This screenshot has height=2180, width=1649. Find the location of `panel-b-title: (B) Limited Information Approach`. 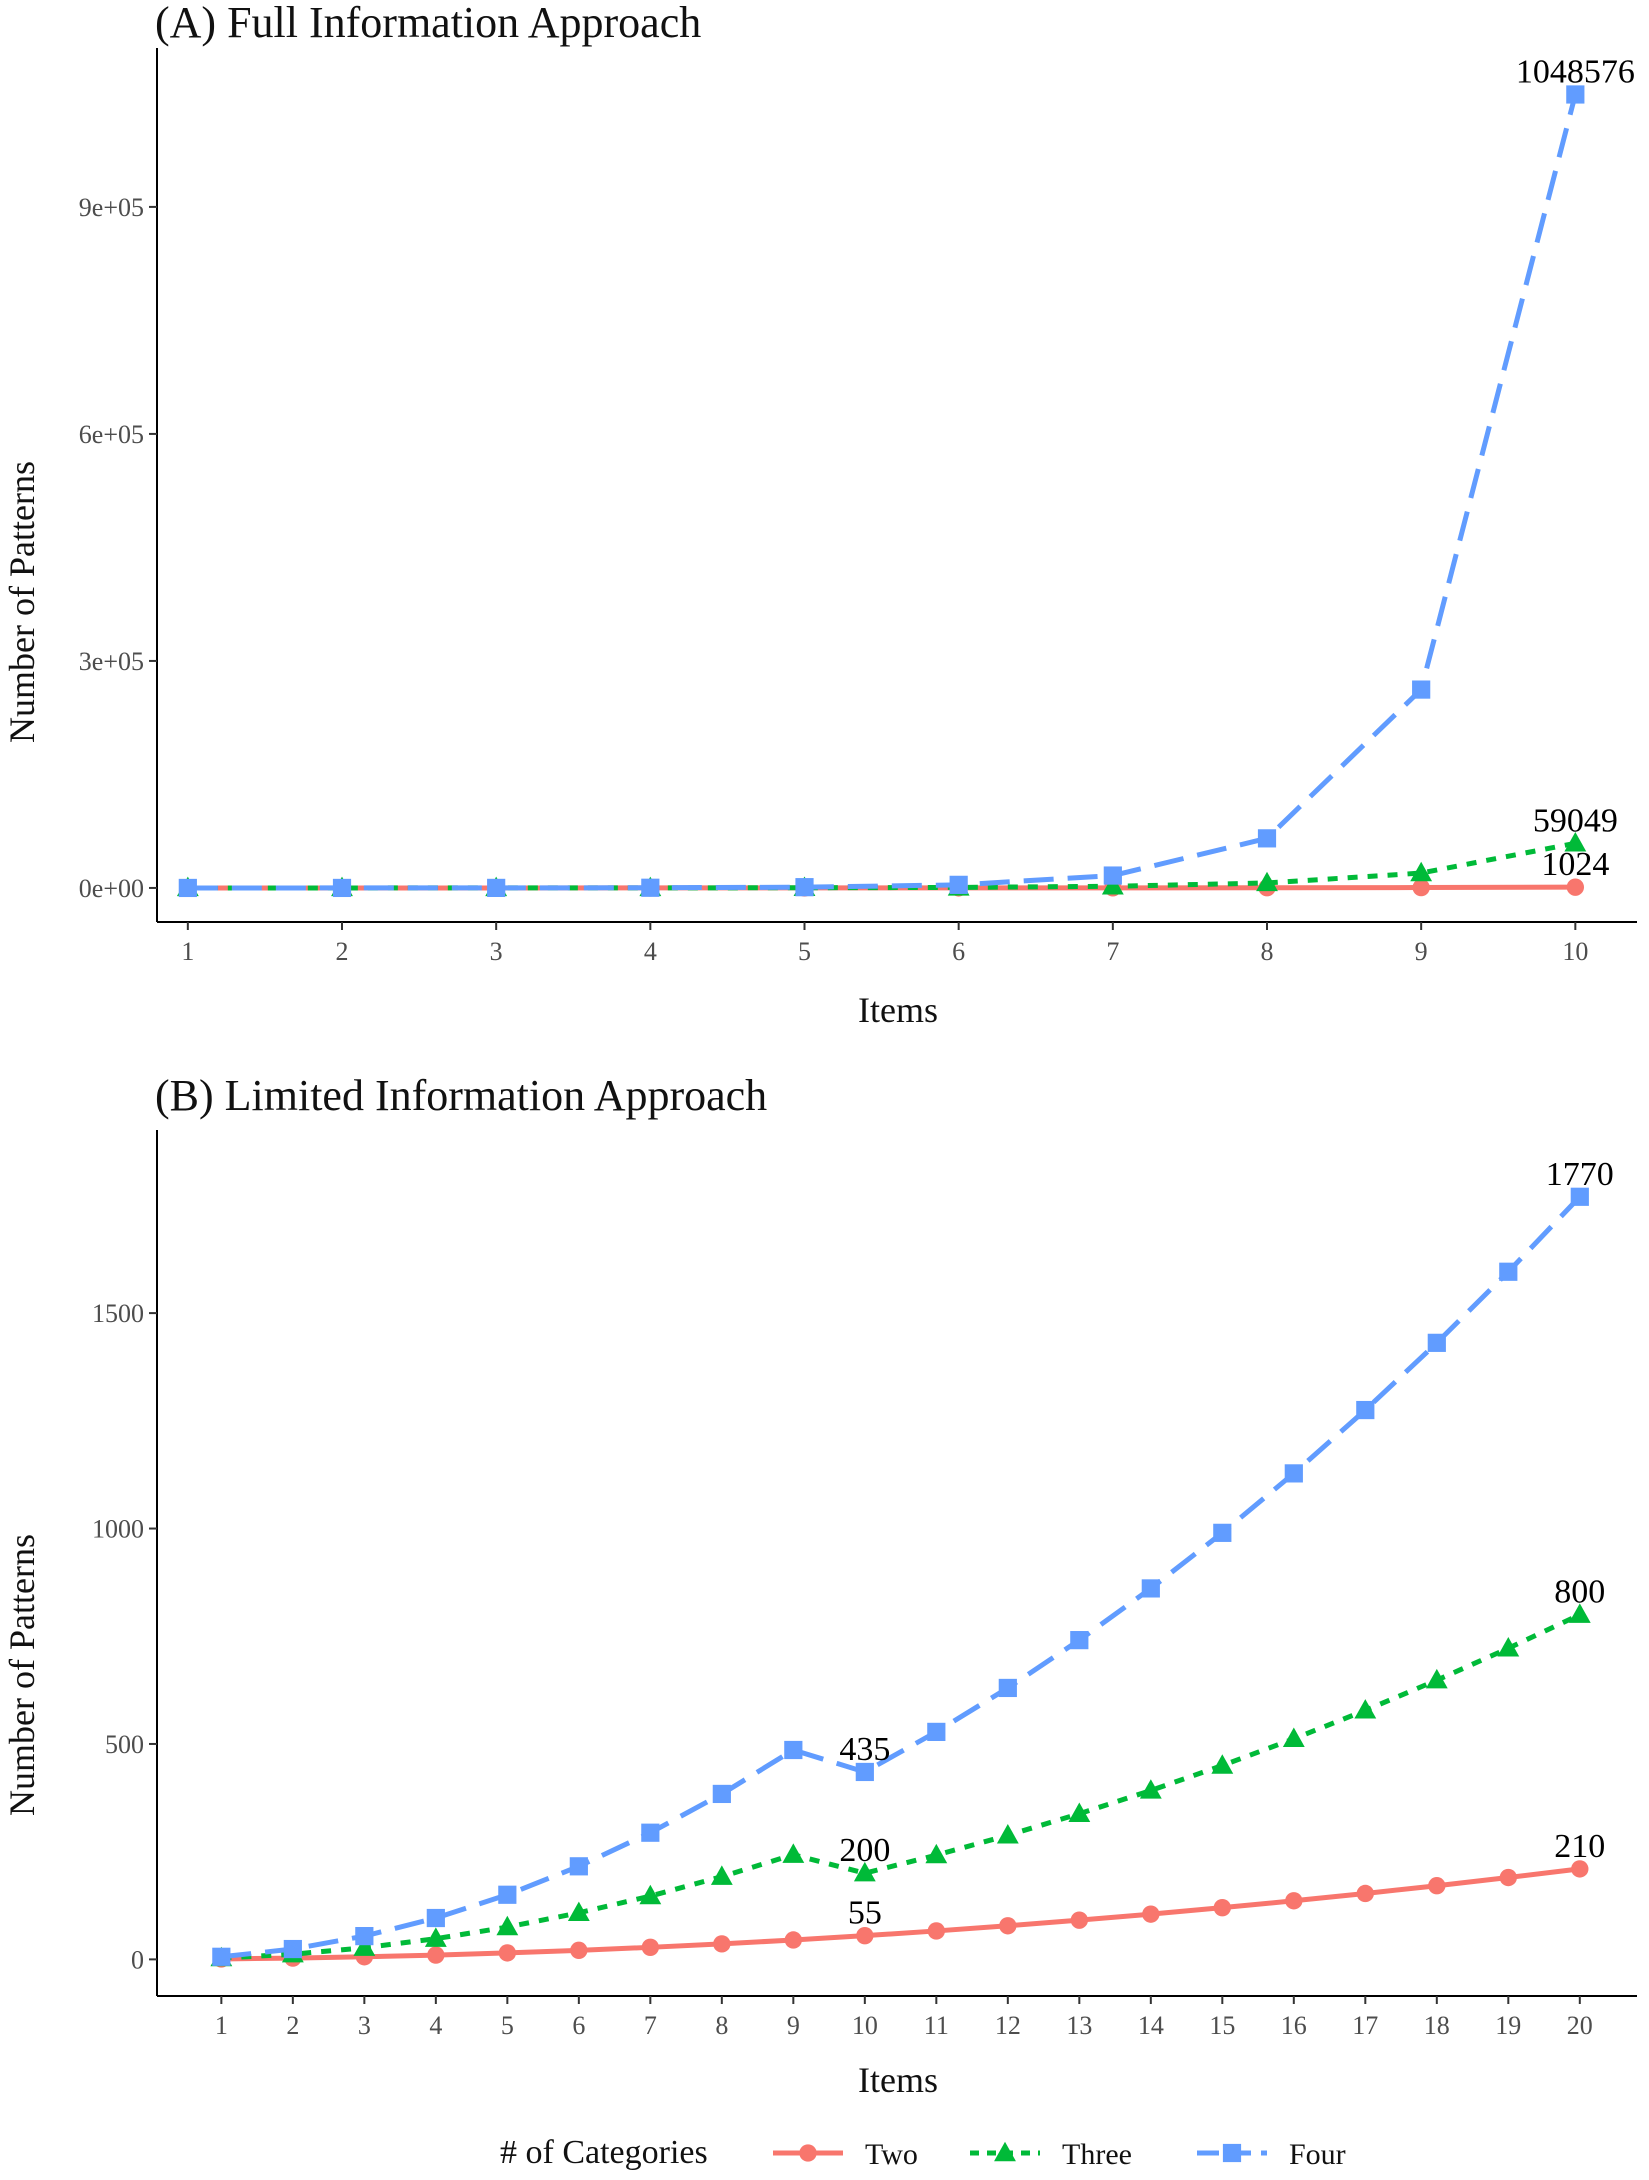

panel-b-title: (B) Limited Information Approach is located at coordinates (461, 1095).